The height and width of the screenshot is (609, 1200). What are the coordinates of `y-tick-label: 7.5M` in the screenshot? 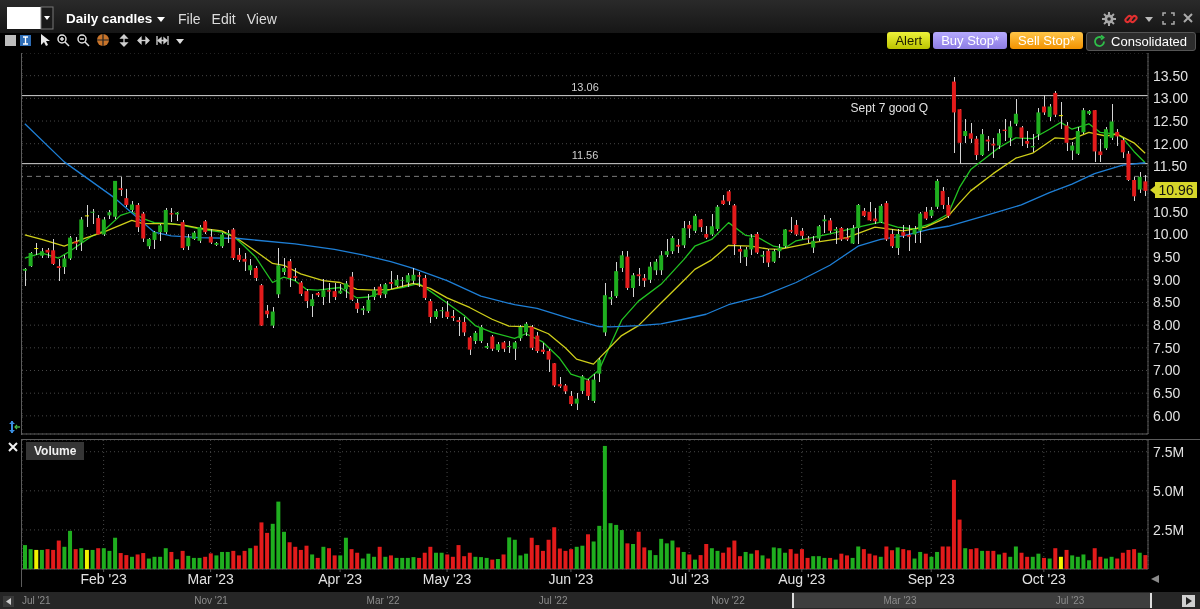 It's located at (1169, 451).